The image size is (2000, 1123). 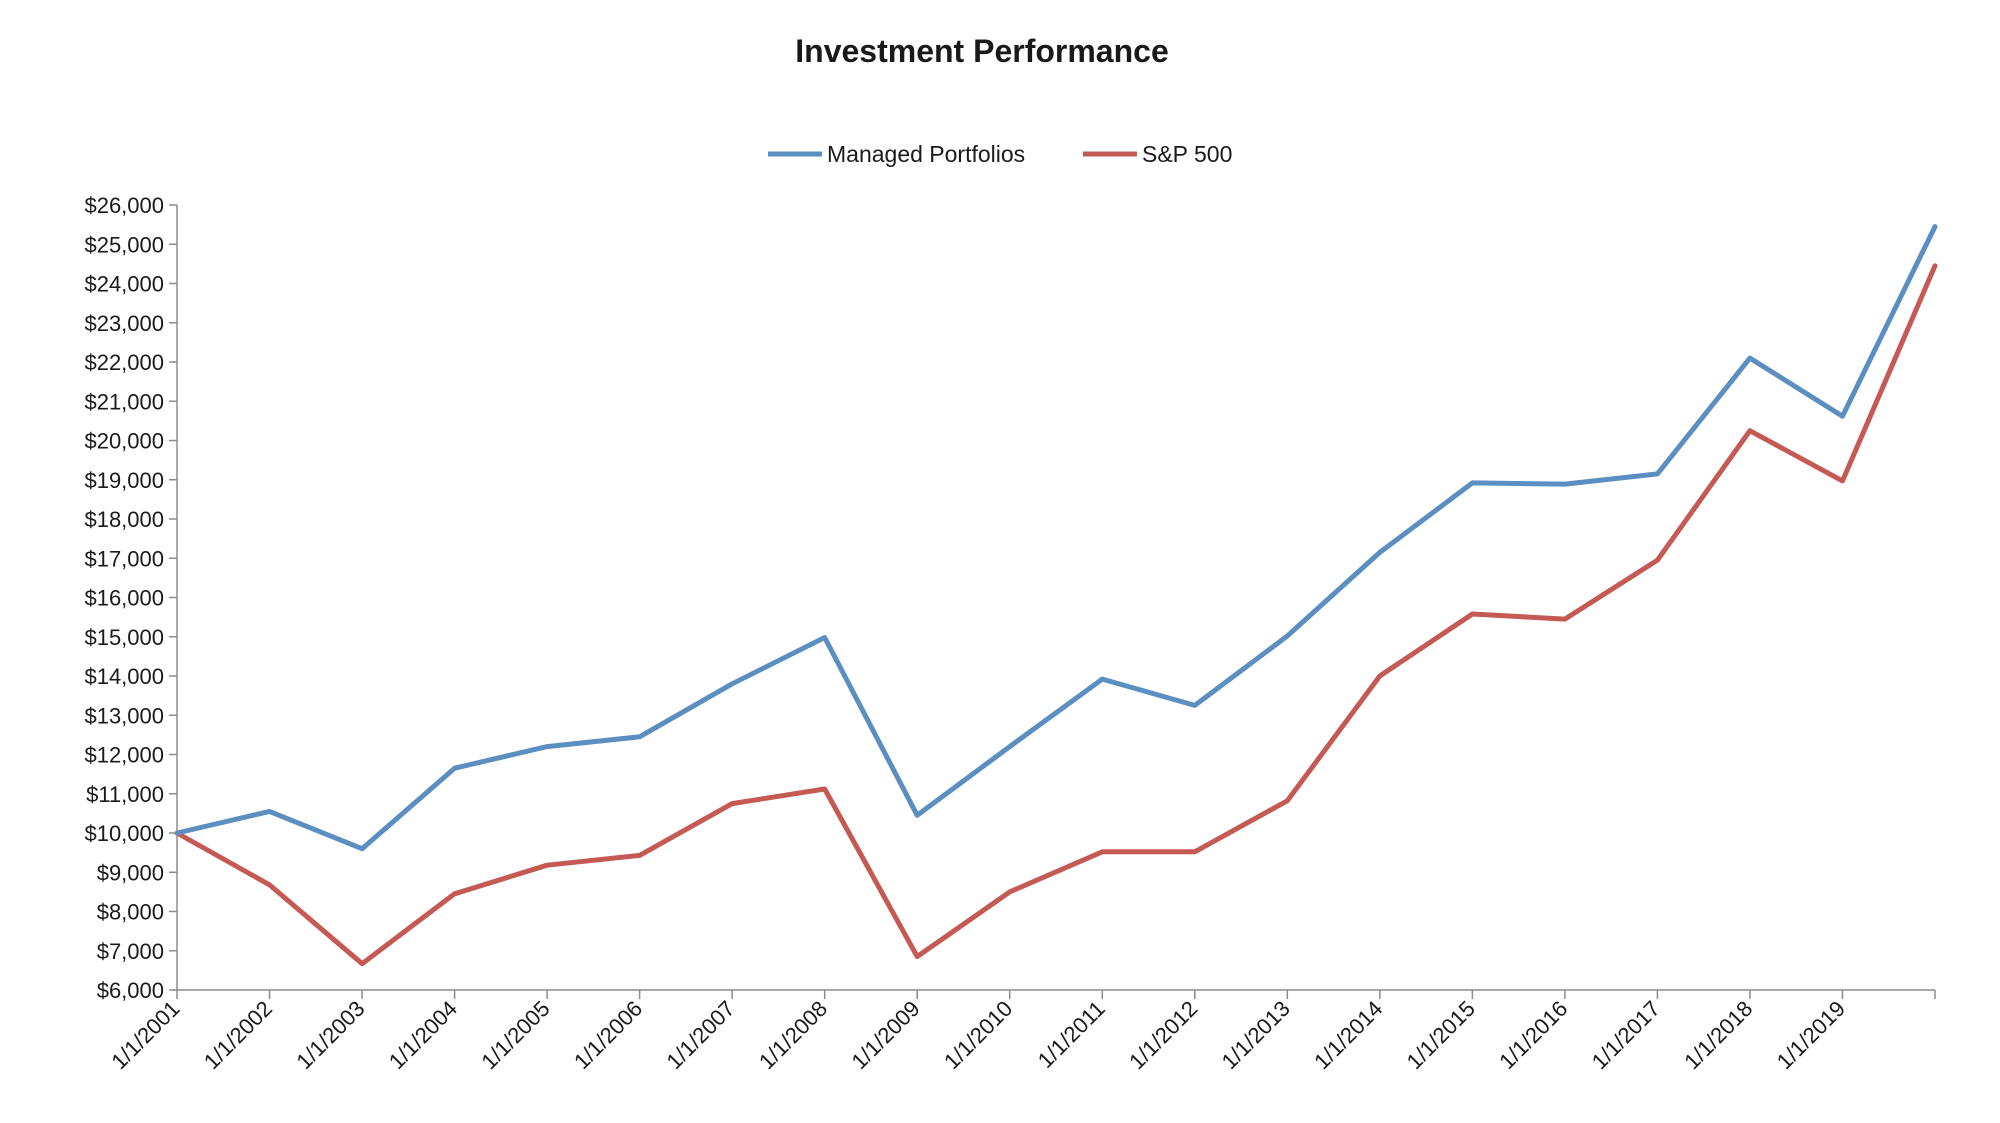 What do you see at coordinates (124, 284) in the screenshot?
I see `y-tick-label: $24,000` at bounding box center [124, 284].